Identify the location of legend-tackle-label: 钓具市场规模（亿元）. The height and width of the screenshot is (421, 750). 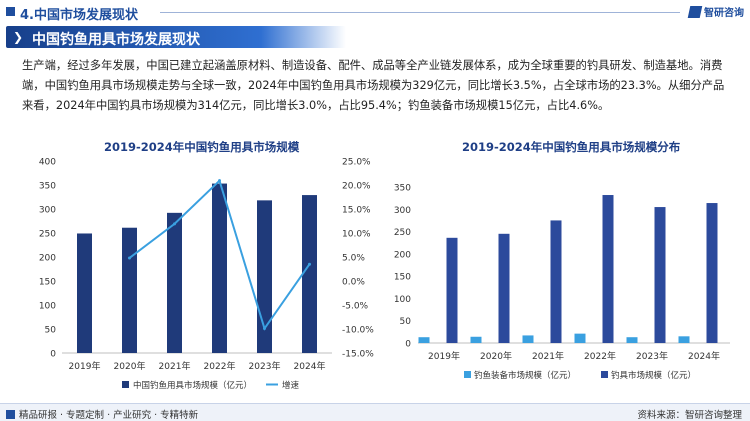
(653, 375).